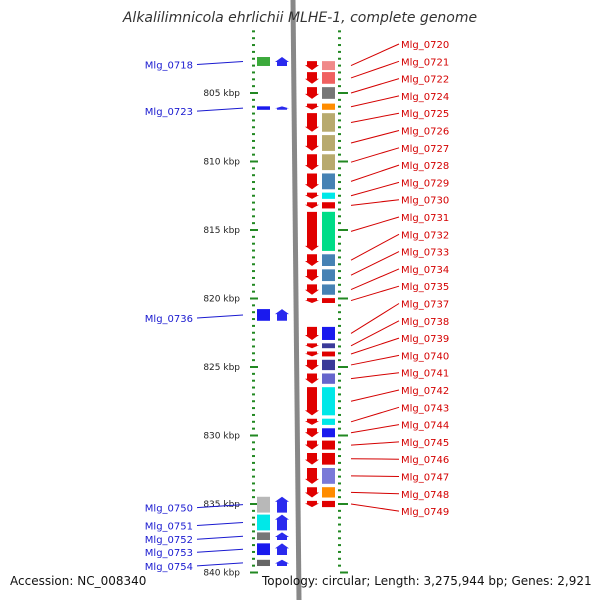  What do you see at coordinates (78, 581) in the screenshot?
I see `accession-label: Accession: NC_008340` at bounding box center [78, 581].